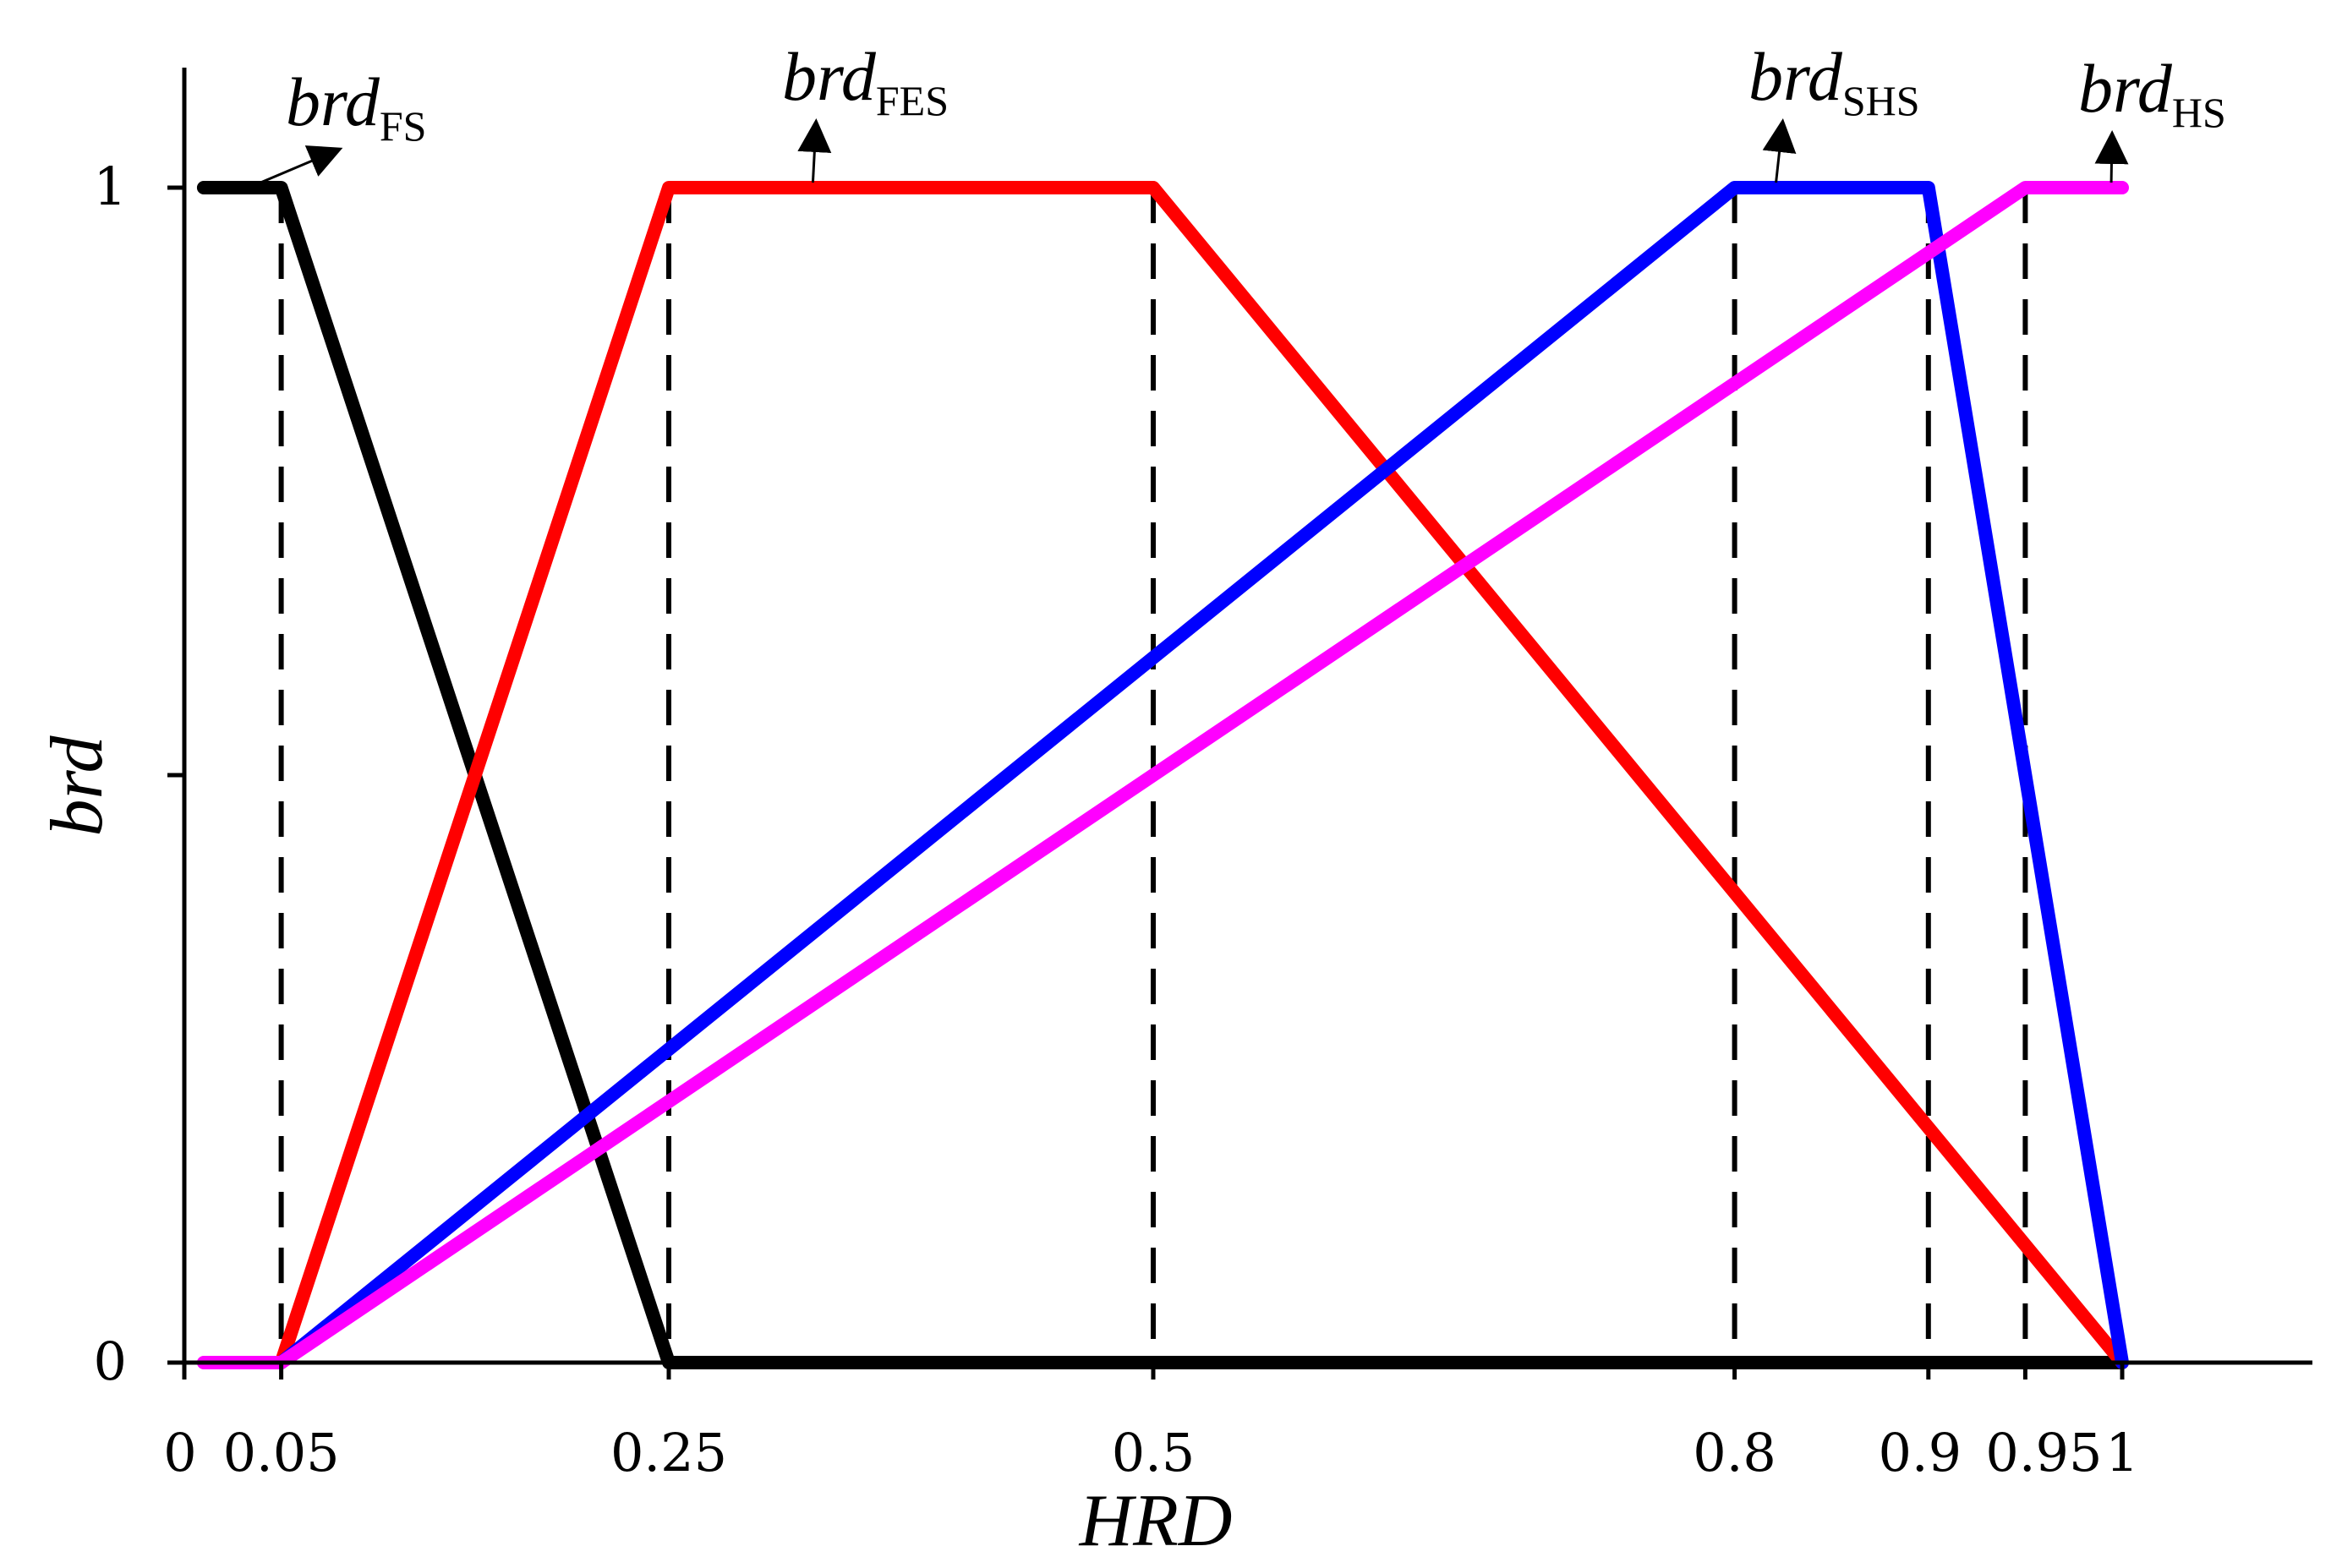 The width and height of the screenshot is (2342, 1568). What do you see at coordinates (2043, 1452) in the screenshot?
I see `x-tick-label: 0.95` at bounding box center [2043, 1452].